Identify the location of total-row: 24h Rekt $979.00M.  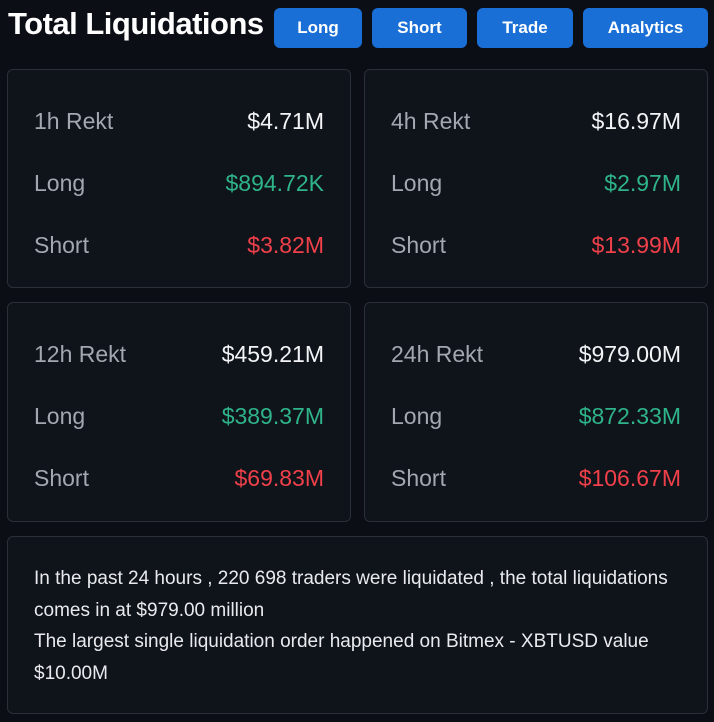
(536, 354).